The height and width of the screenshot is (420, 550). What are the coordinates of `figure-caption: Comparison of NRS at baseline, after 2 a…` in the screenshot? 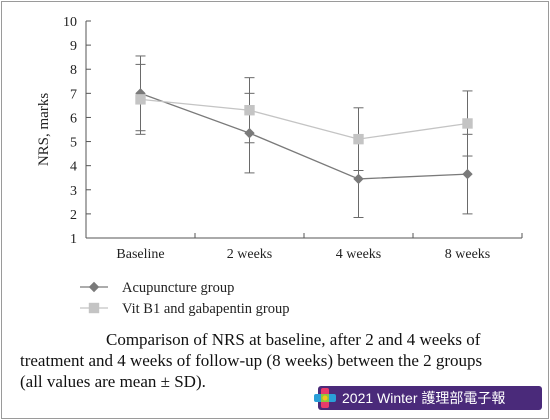 It's located at (278, 360).